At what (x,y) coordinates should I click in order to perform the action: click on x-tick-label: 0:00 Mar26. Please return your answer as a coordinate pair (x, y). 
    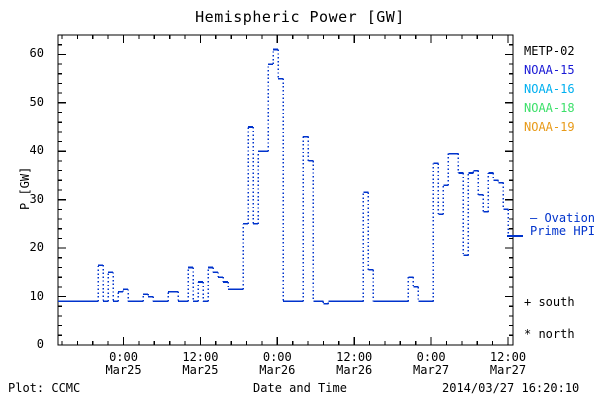
    Looking at the image, I should click on (277, 363).